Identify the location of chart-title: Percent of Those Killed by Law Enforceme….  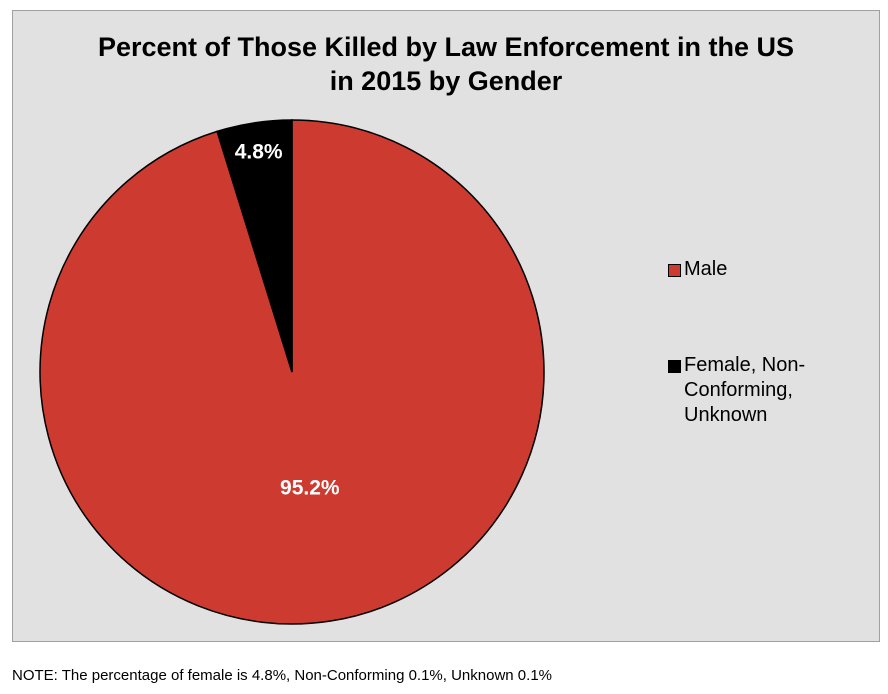
(446, 64).